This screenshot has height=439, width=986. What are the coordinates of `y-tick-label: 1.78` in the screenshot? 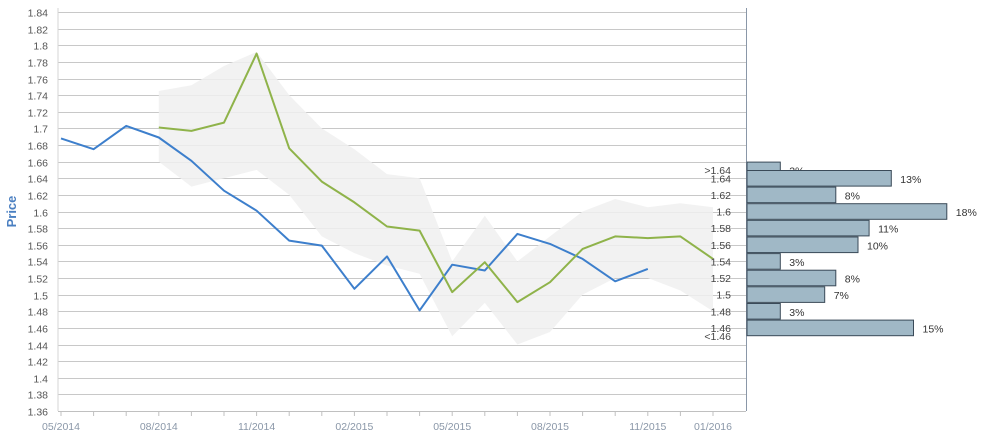 It's located at (38, 64).